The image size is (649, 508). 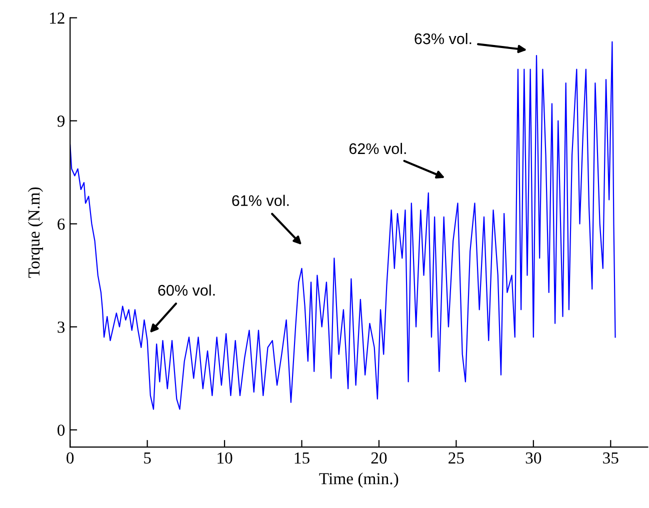 What do you see at coordinates (61, 224) in the screenshot?
I see `y-tick-label: 6` at bounding box center [61, 224].